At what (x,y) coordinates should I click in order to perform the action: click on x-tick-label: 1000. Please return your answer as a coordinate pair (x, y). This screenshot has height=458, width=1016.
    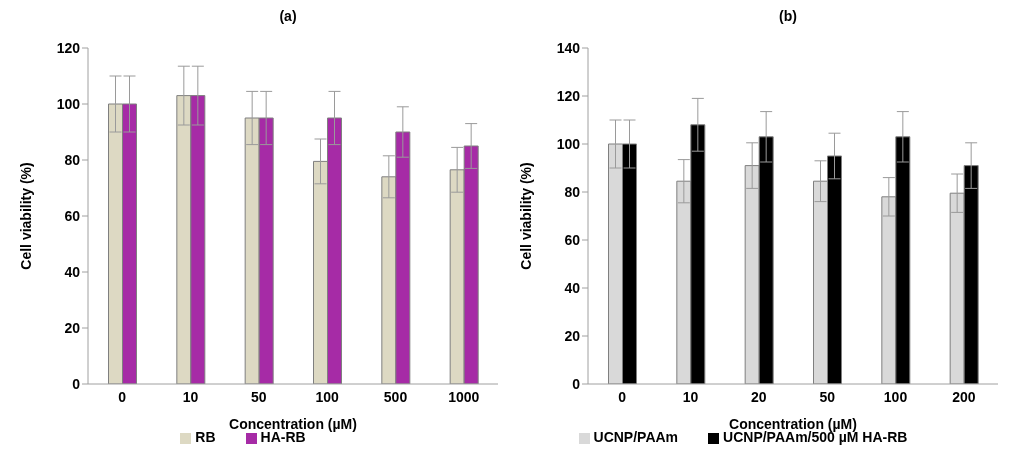
    Looking at the image, I should click on (464, 396).